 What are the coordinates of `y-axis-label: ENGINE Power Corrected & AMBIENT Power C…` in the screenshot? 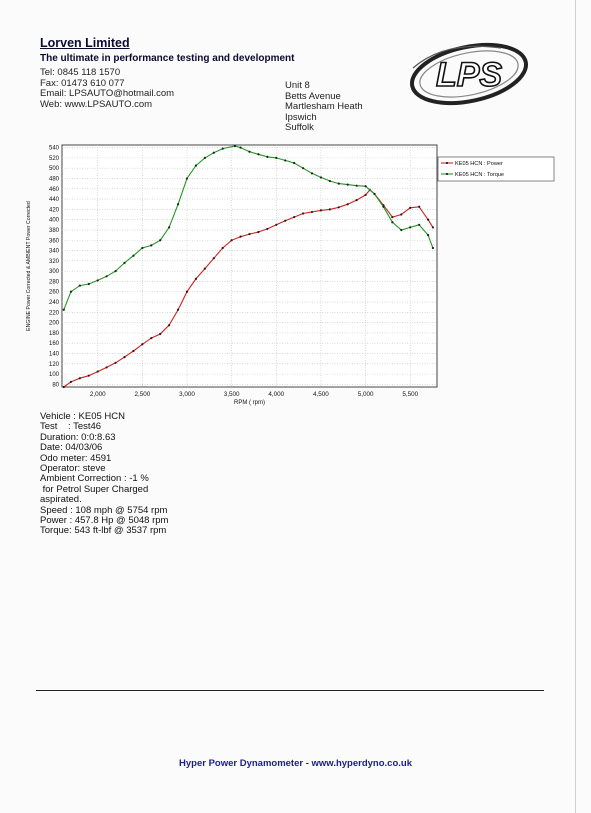 It's located at (29, 266).